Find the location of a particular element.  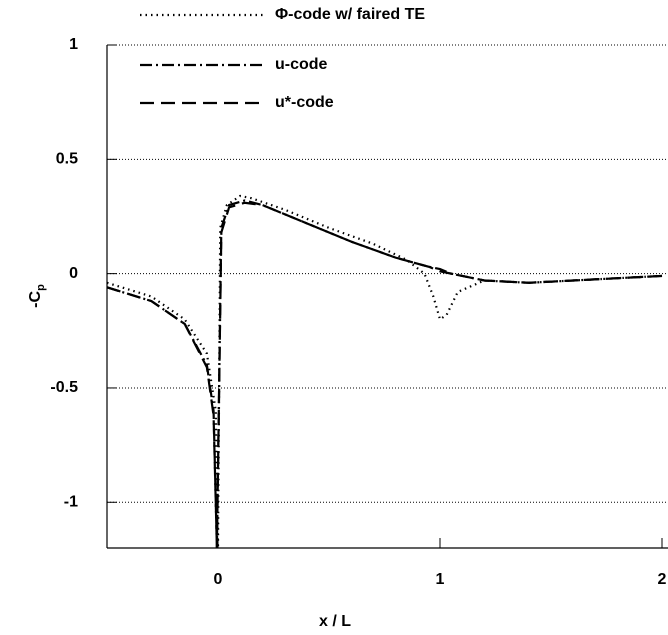

y-axis-label-main: -C is located at coordinates (35, 298).